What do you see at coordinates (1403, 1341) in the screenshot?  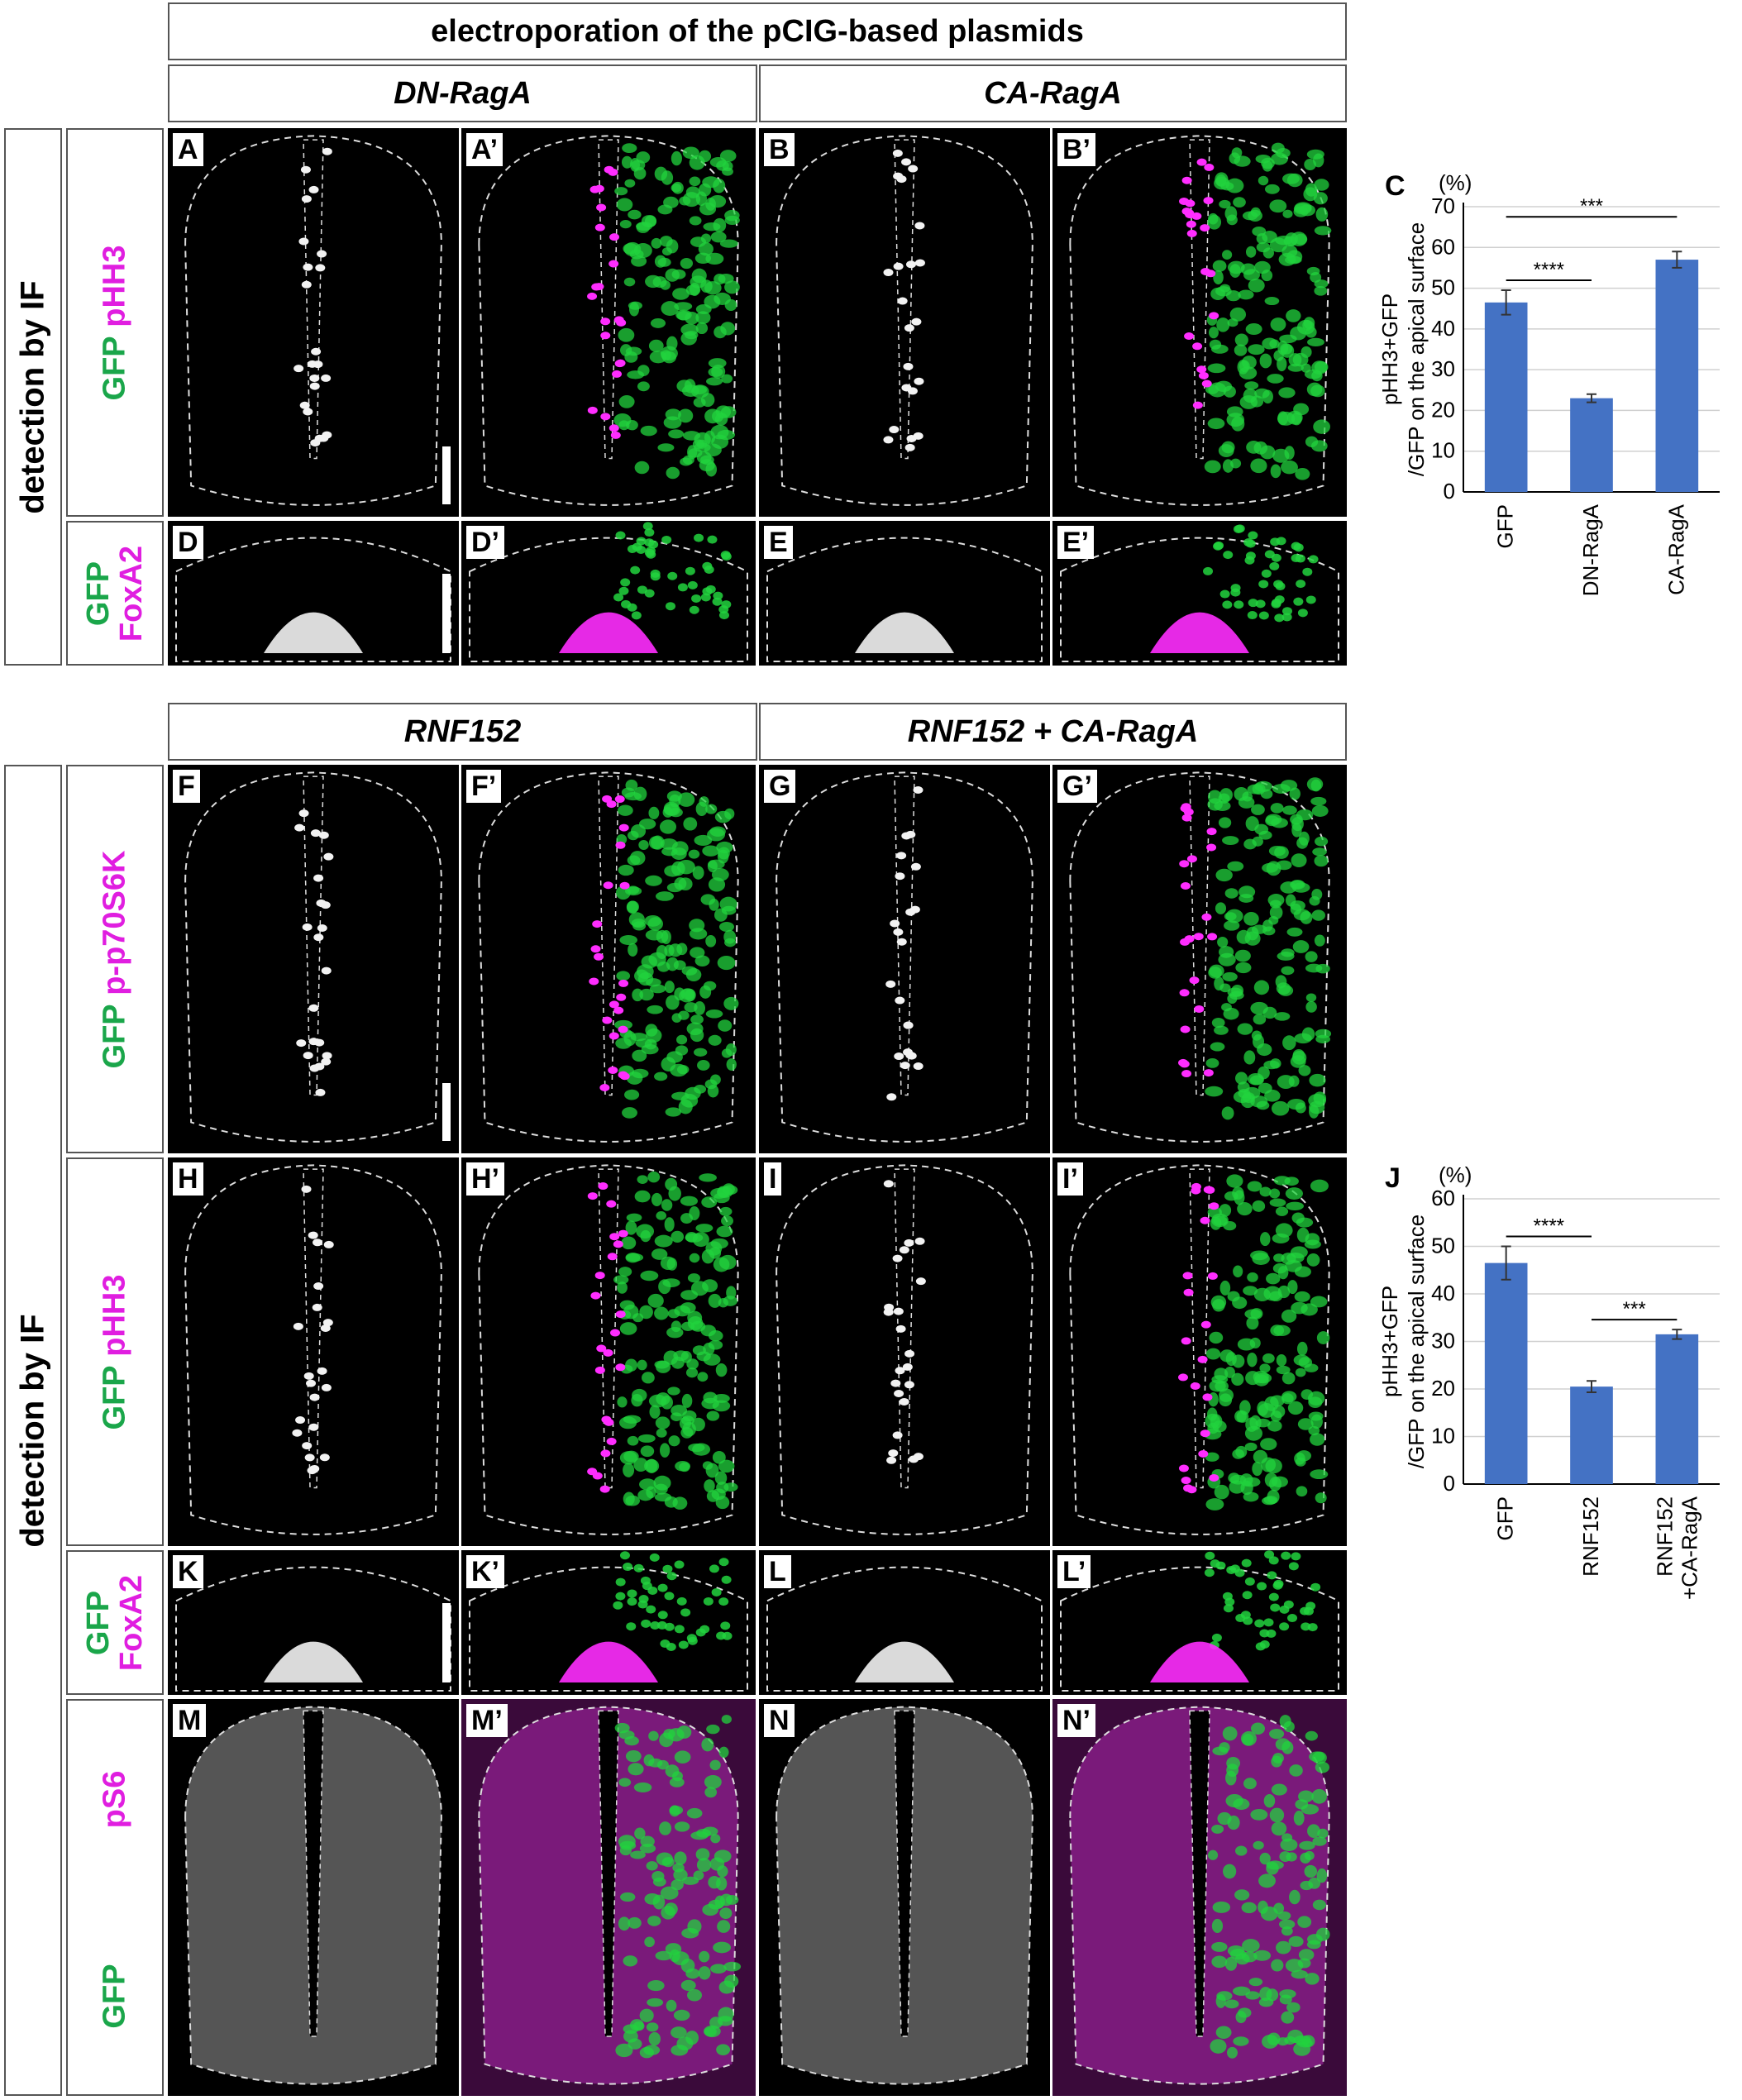 I see `y-axis-label: pHH3+GFP/GFP on the apical surface` at bounding box center [1403, 1341].